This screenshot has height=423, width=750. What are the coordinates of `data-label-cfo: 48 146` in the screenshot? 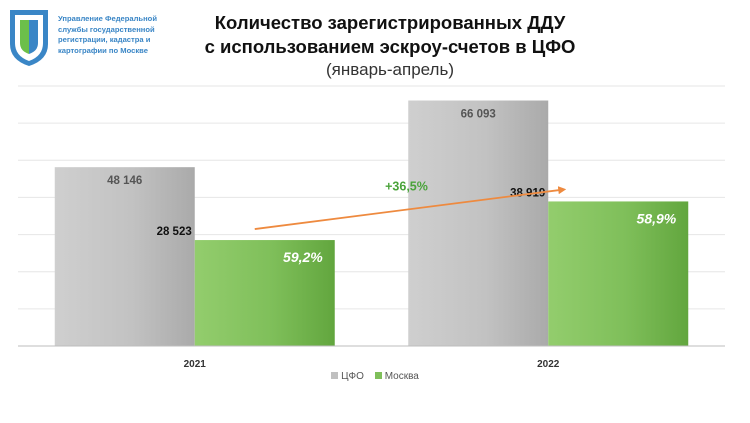 It's located at (124, 181).